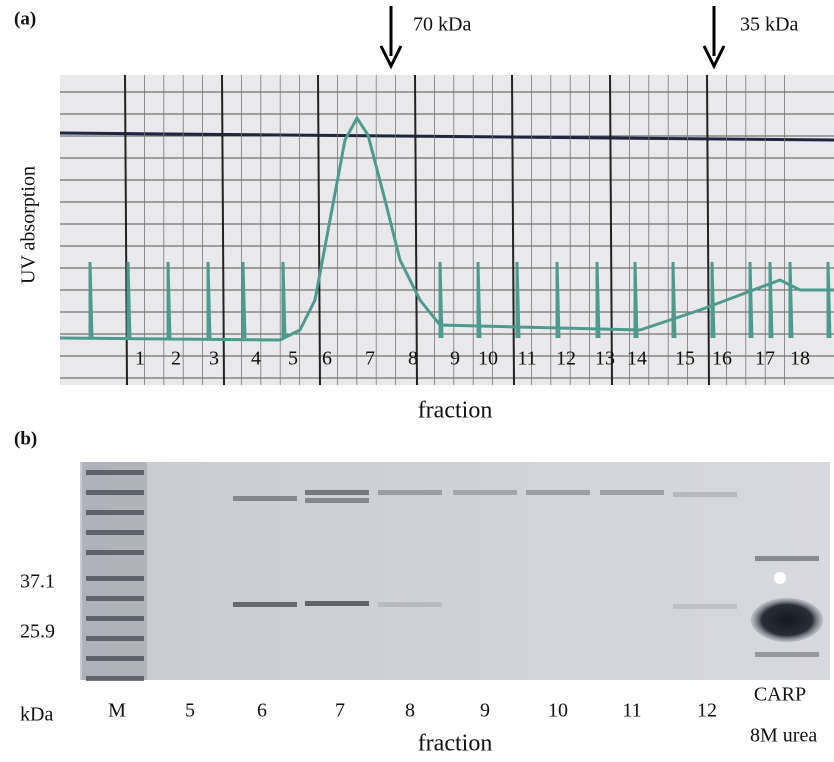 The width and height of the screenshot is (834, 762). Describe the element at coordinates (457, 703) in the screenshot. I see `lane-labels: M 5 6 7 8 9 10 11 12 CARP` at that location.